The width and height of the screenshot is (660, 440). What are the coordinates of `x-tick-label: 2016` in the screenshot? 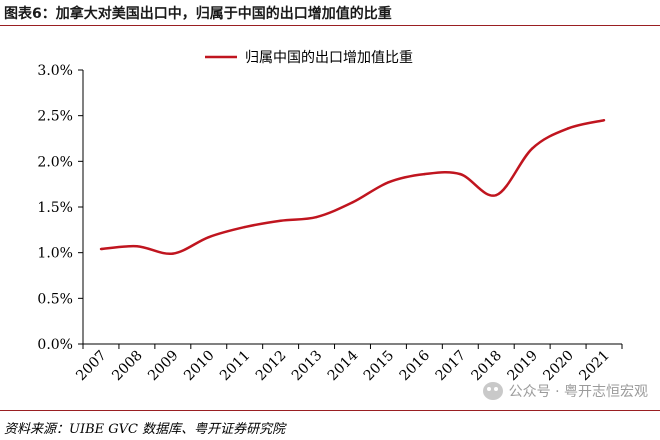 It's located at (415, 365).